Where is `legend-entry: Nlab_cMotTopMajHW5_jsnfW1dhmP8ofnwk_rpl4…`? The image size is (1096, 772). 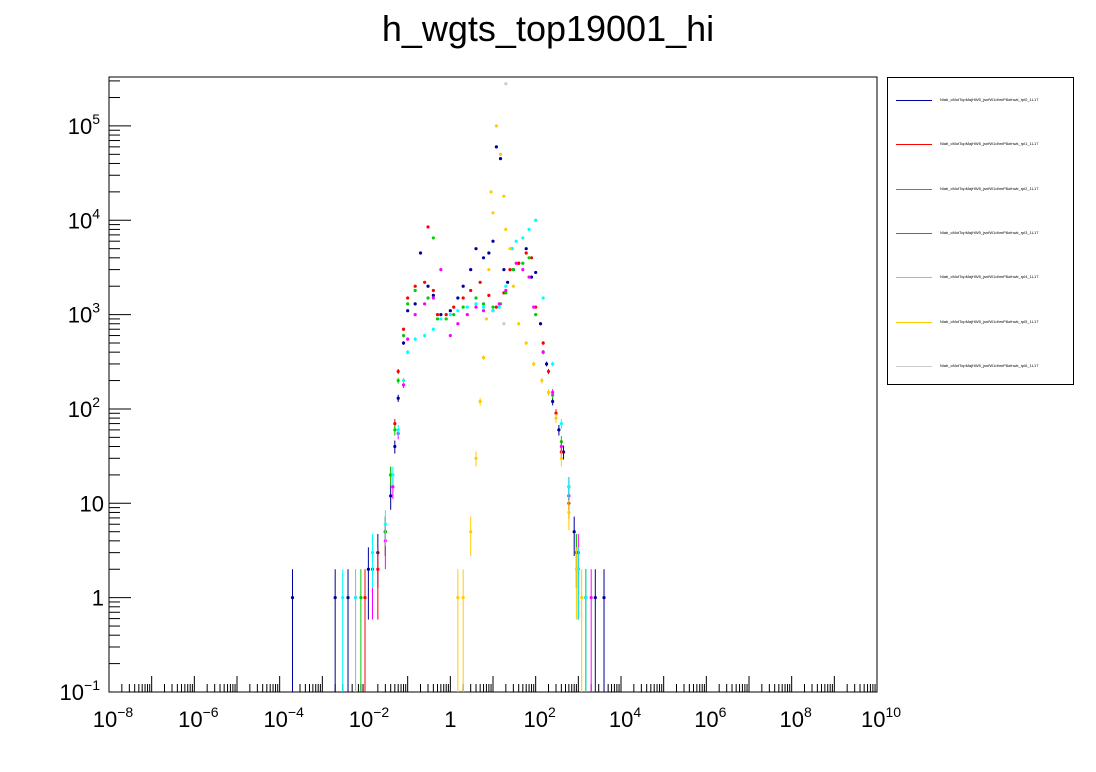 legend-entry: Nlab_cMotTopMajHW5_jsnfW1dhmP8ofnwk_rpl4… is located at coordinates (983, 278).